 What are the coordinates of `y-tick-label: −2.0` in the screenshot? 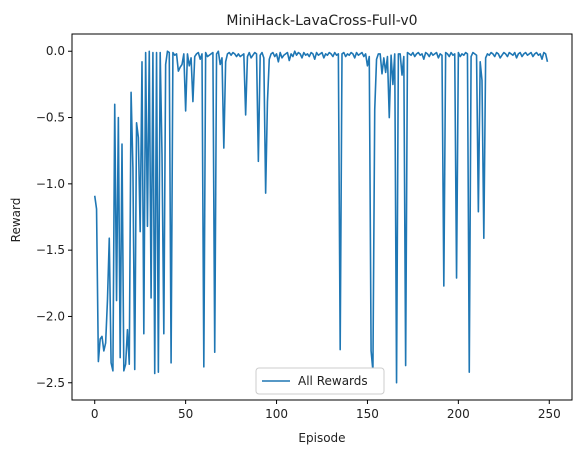 It's located at (50, 316).